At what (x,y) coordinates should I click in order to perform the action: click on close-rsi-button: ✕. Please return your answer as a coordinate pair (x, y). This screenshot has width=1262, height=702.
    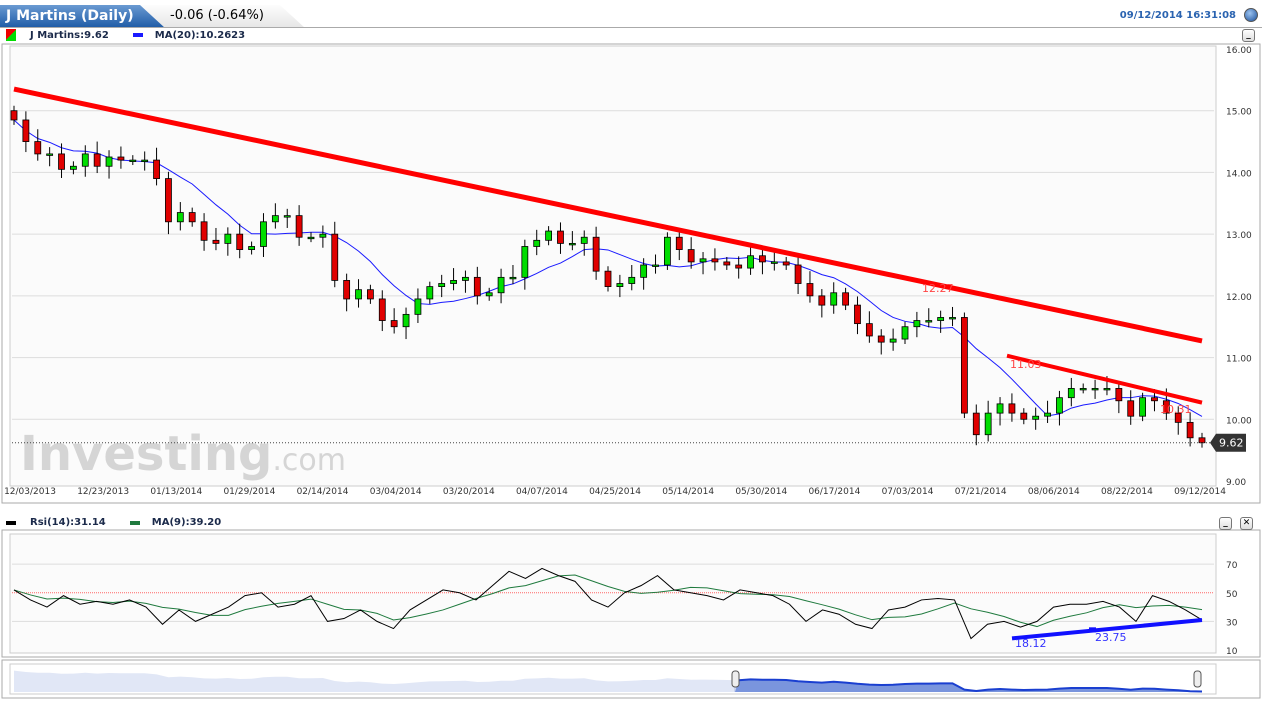
    Looking at the image, I should click on (1246, 523).